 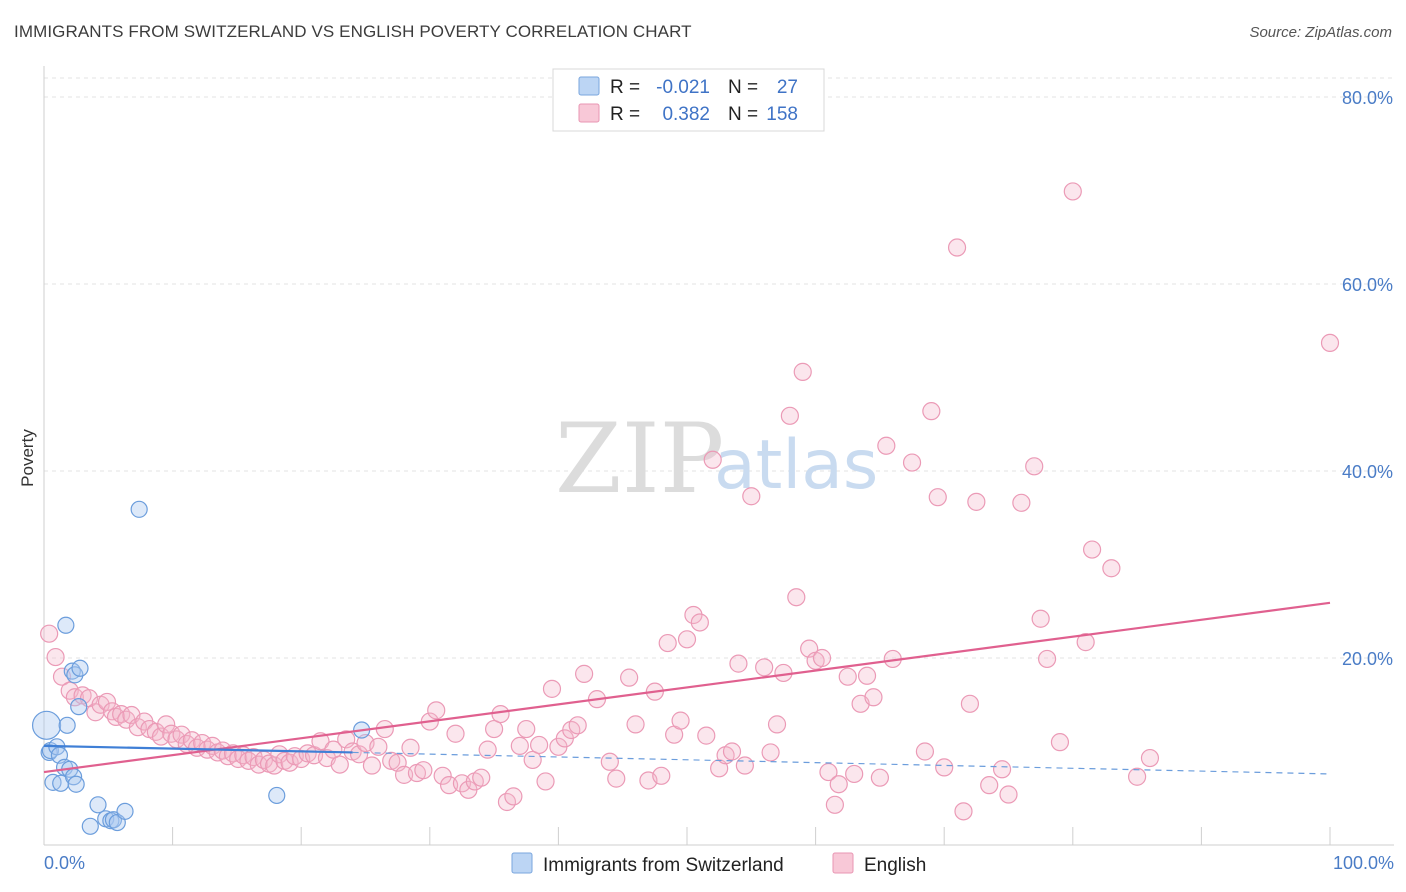 What do you see at coordinates (688, 100) in the screenshot?
I see `legend-box: R = -0.021 N = 27 R = 0.382 N = 158` at bounding box center [688, 100].